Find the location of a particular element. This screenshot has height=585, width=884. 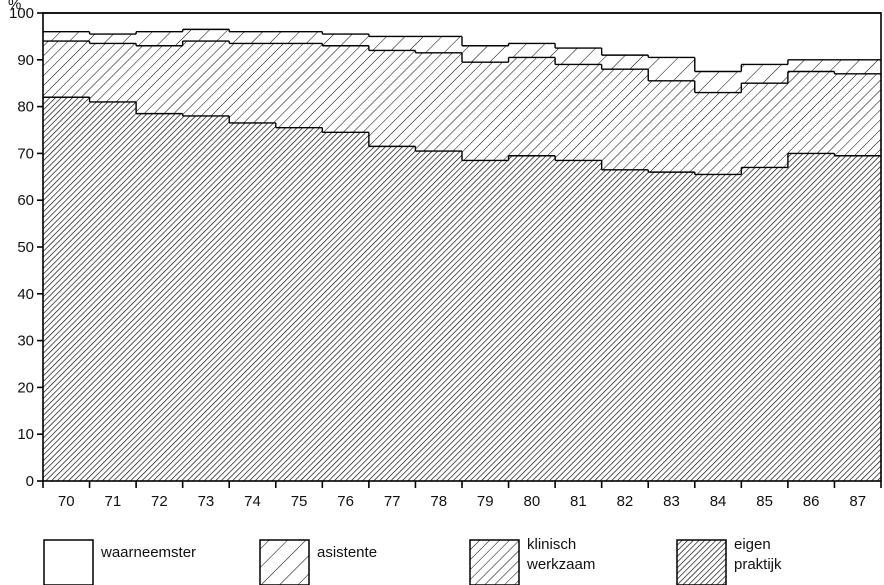

x-tick-label-75: 75 is located at coordinates (299, 501).